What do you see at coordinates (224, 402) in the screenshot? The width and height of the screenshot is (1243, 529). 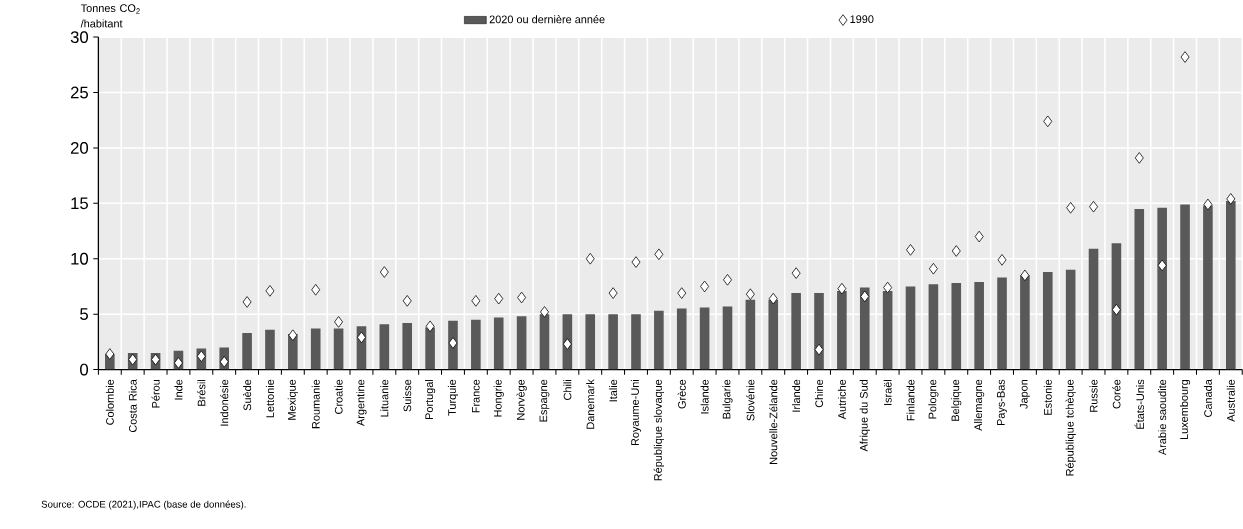 I see `x-tick-label: Indonésie` at bounding box center [224, 402].